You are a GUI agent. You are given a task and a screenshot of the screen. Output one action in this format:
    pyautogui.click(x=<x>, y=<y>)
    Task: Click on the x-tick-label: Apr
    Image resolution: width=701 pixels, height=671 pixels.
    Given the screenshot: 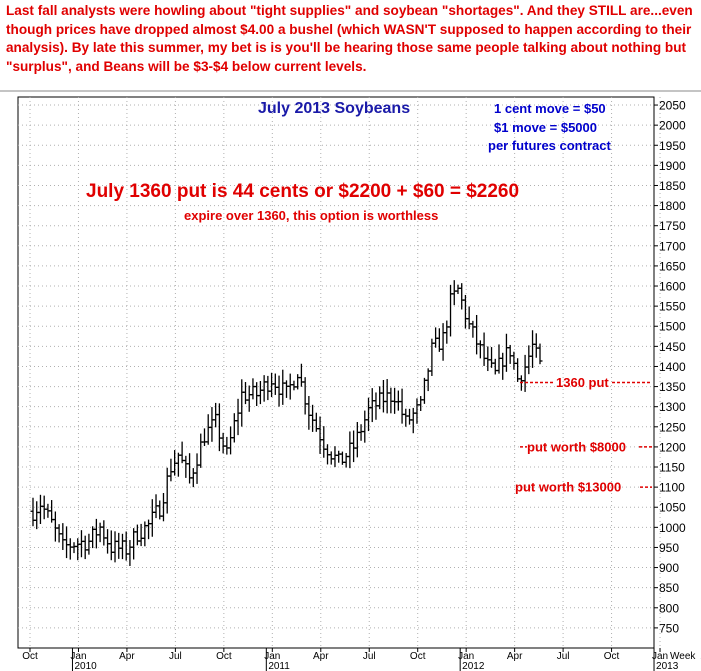 What is the action you would take?
    pyautogui.click(x=127, y=656)
    